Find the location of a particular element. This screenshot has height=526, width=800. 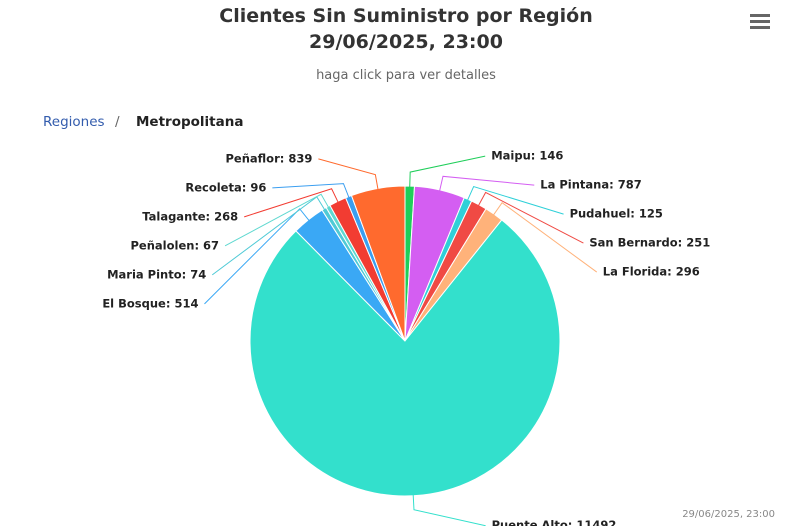

breadcrumb-link: Regiones is located at coordinates (74, 122).